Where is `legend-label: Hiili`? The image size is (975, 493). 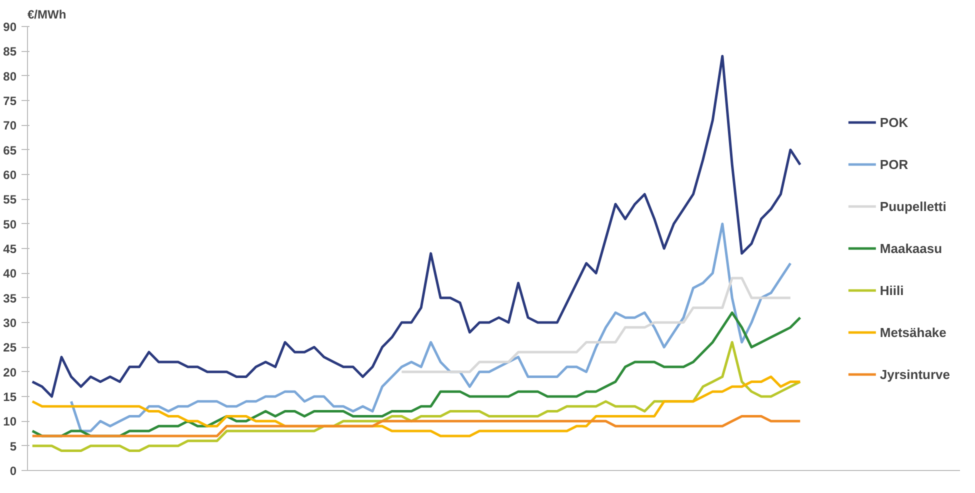 legend-label: Hiili is located at coordinates (892, 290).